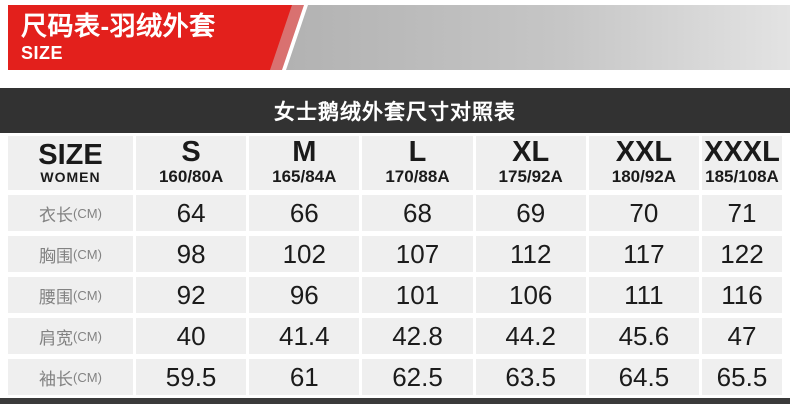 The height and width of the screenshot is (404, 790). What do you see at coordinates (191, 336) in the screenshot?
I see `value-cell-r3-c0: 40` at bounding box center [191, 336].